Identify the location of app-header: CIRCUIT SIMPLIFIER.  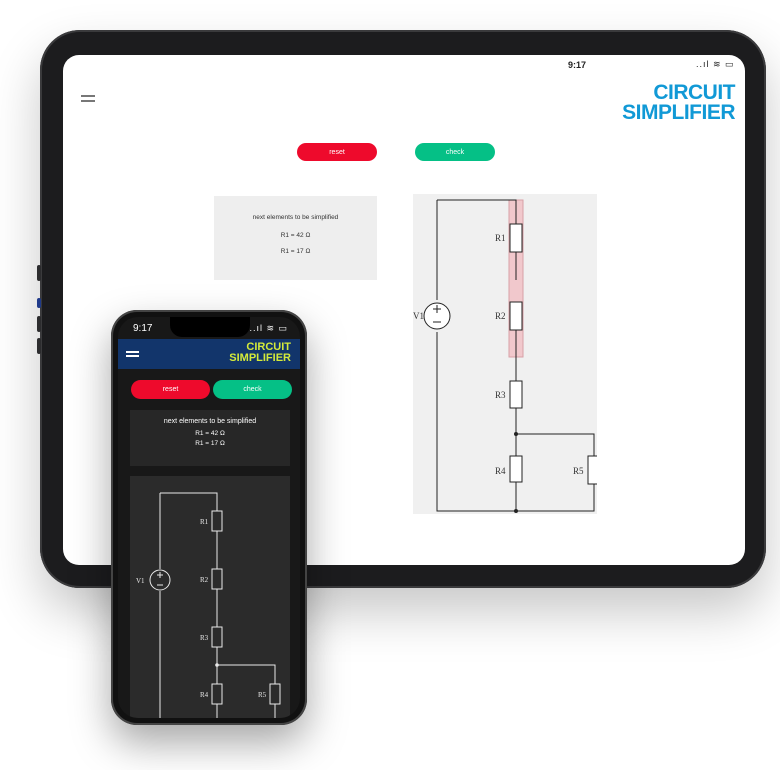
(209, 354).